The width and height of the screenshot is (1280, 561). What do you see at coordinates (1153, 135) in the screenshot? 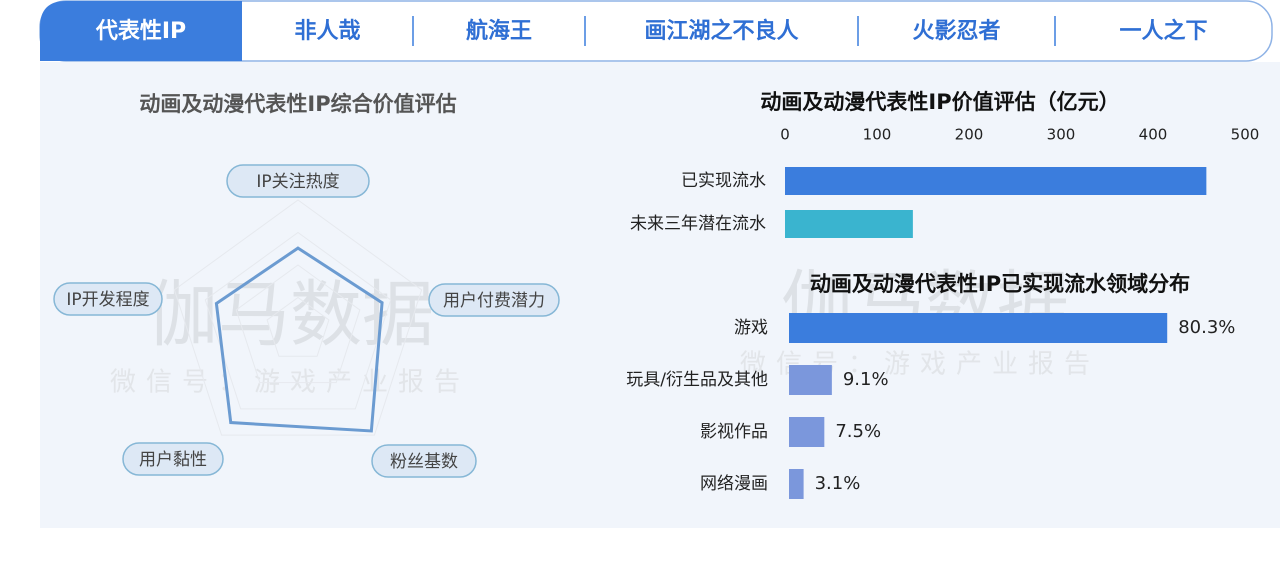
I see `x-tick-label: 400` at bounding box center [1153, 135].